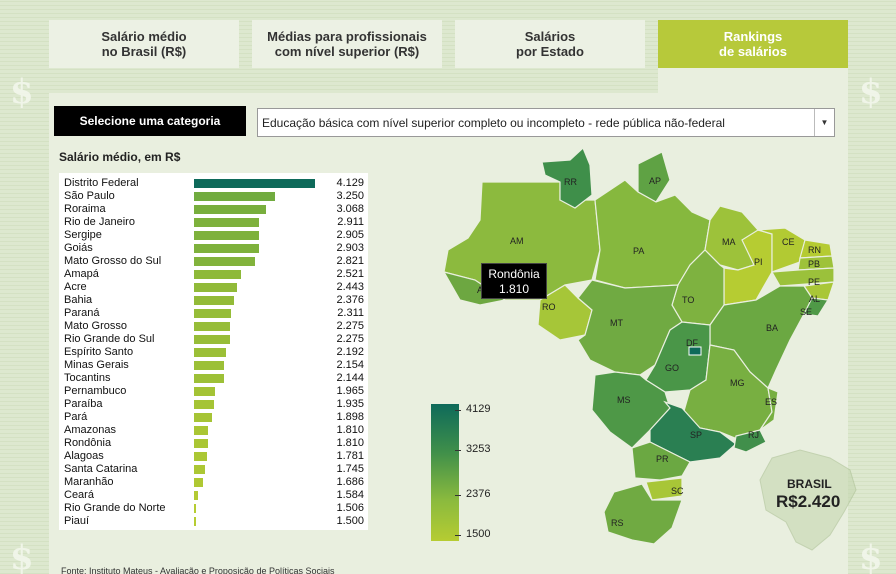 Image resolution: width=896 pixels, height=574 pixels. What do you see at coordinates (696, 435) in the screenshot?
I see `state-label-sp: SP` at bounding box center [696, 435].